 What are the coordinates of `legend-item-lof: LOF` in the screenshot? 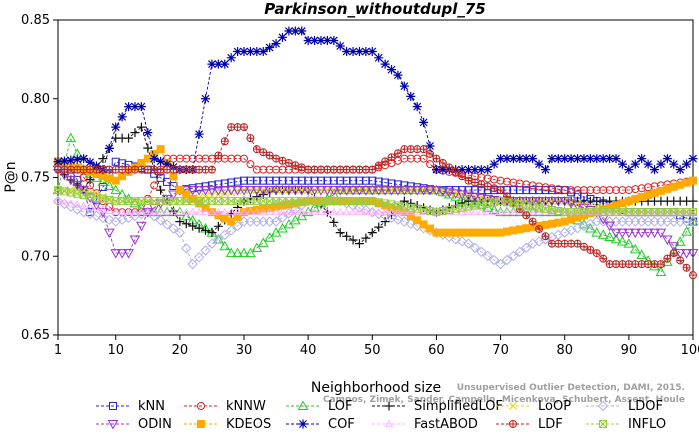 It's located at (319, 406).